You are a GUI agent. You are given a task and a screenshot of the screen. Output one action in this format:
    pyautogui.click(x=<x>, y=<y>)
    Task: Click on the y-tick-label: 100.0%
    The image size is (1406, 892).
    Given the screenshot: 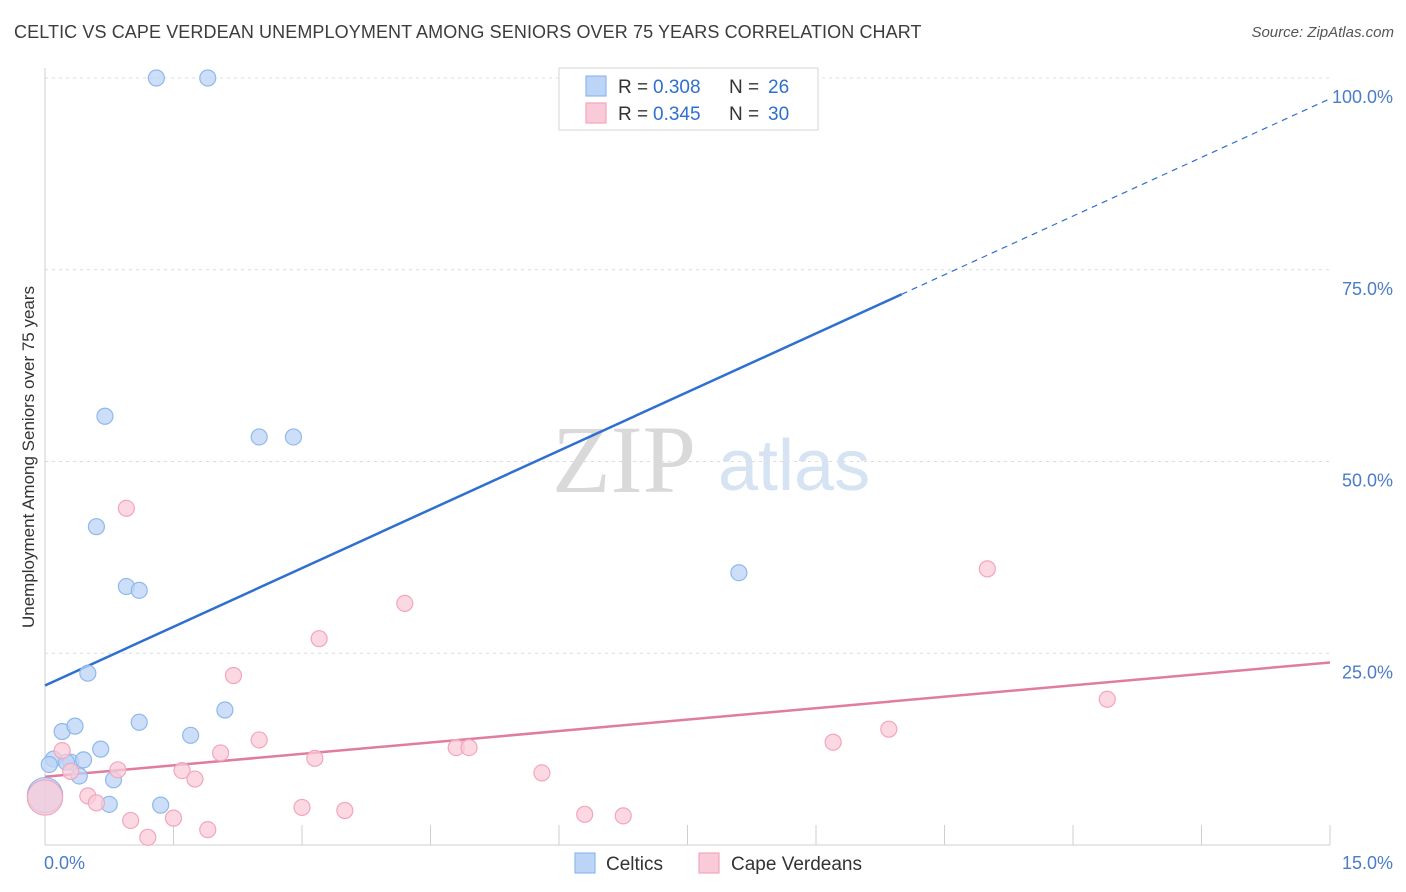 What is the action you would take?
    pyautogui.click(x=1362, y=97)
    